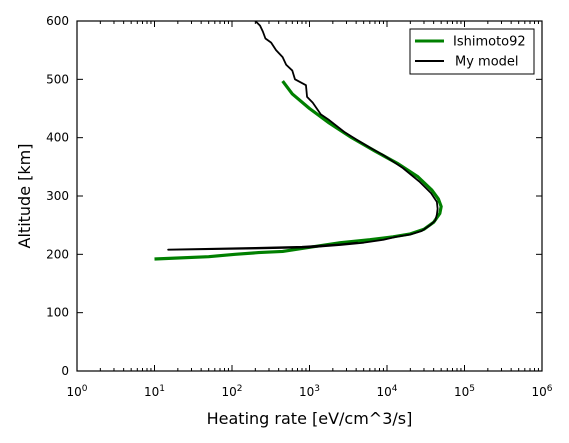 The height and width of the screenshot is (443, 569). What do you see at coordinates (76, 391) in the screenshot?
I see `x-tick-label: 10⁰` at bounding box center [76, 391].